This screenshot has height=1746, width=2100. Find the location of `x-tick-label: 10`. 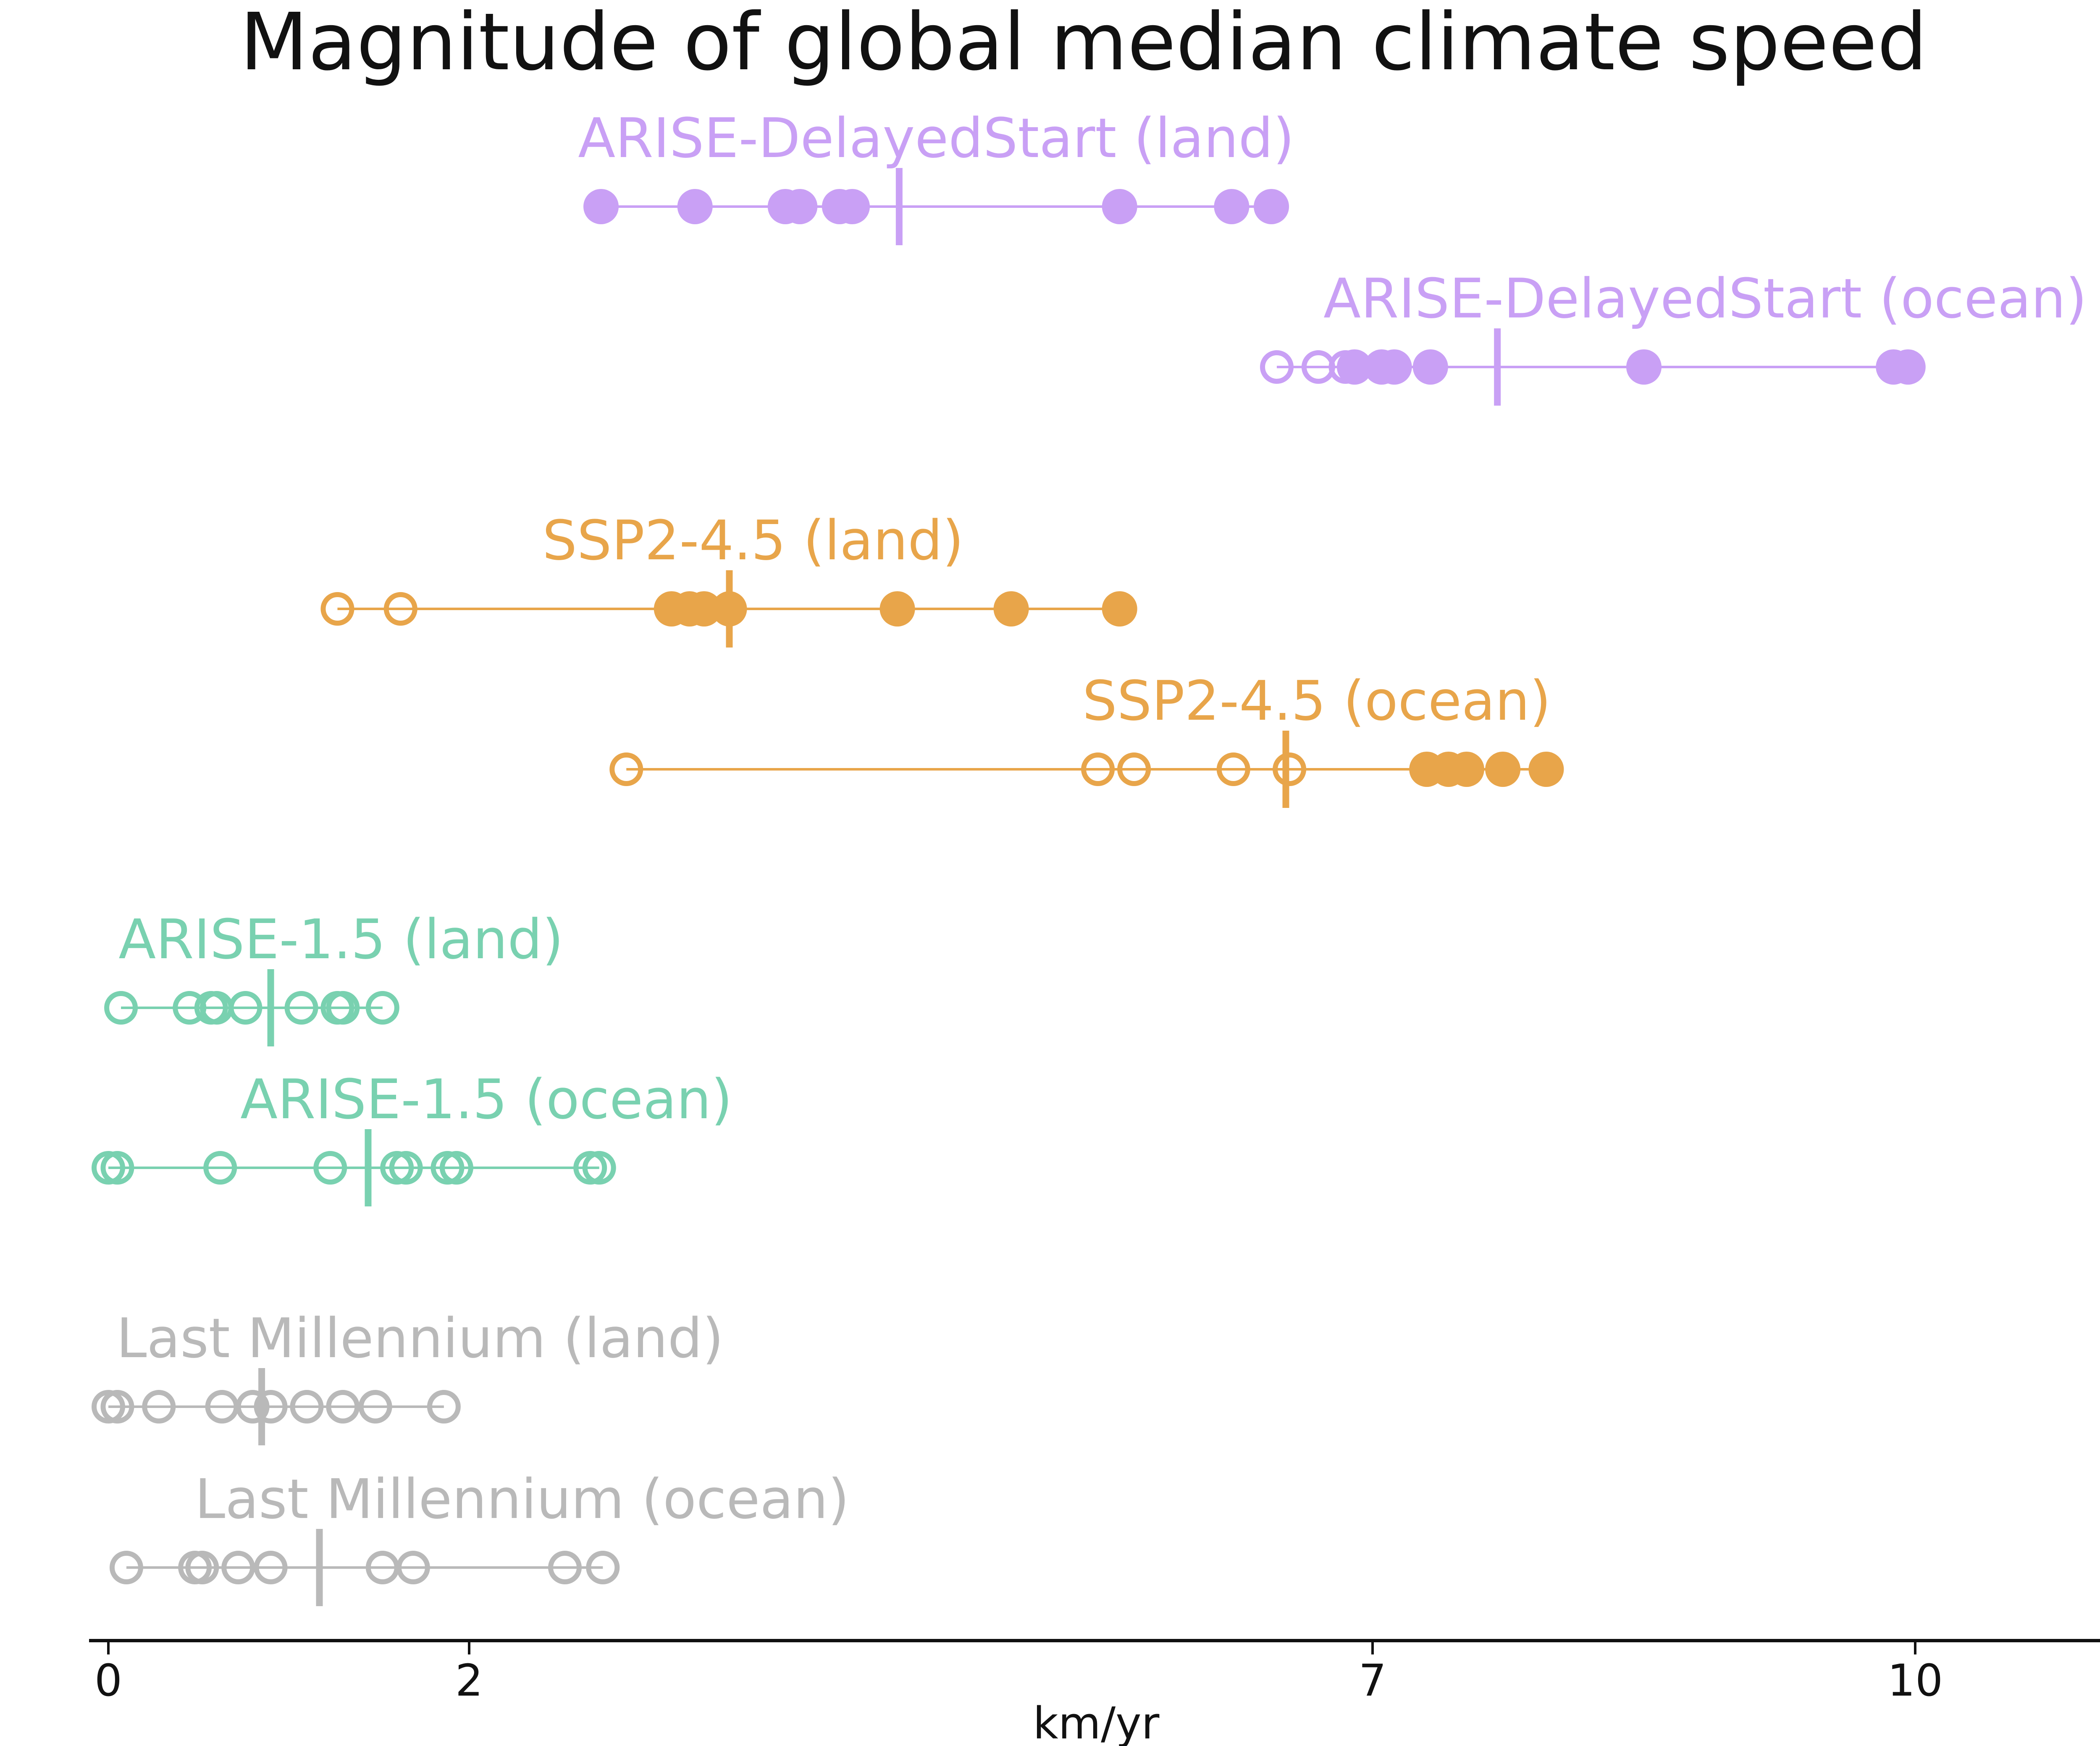

x-tick-label: 10 is located at coordinates (1915, 1680).